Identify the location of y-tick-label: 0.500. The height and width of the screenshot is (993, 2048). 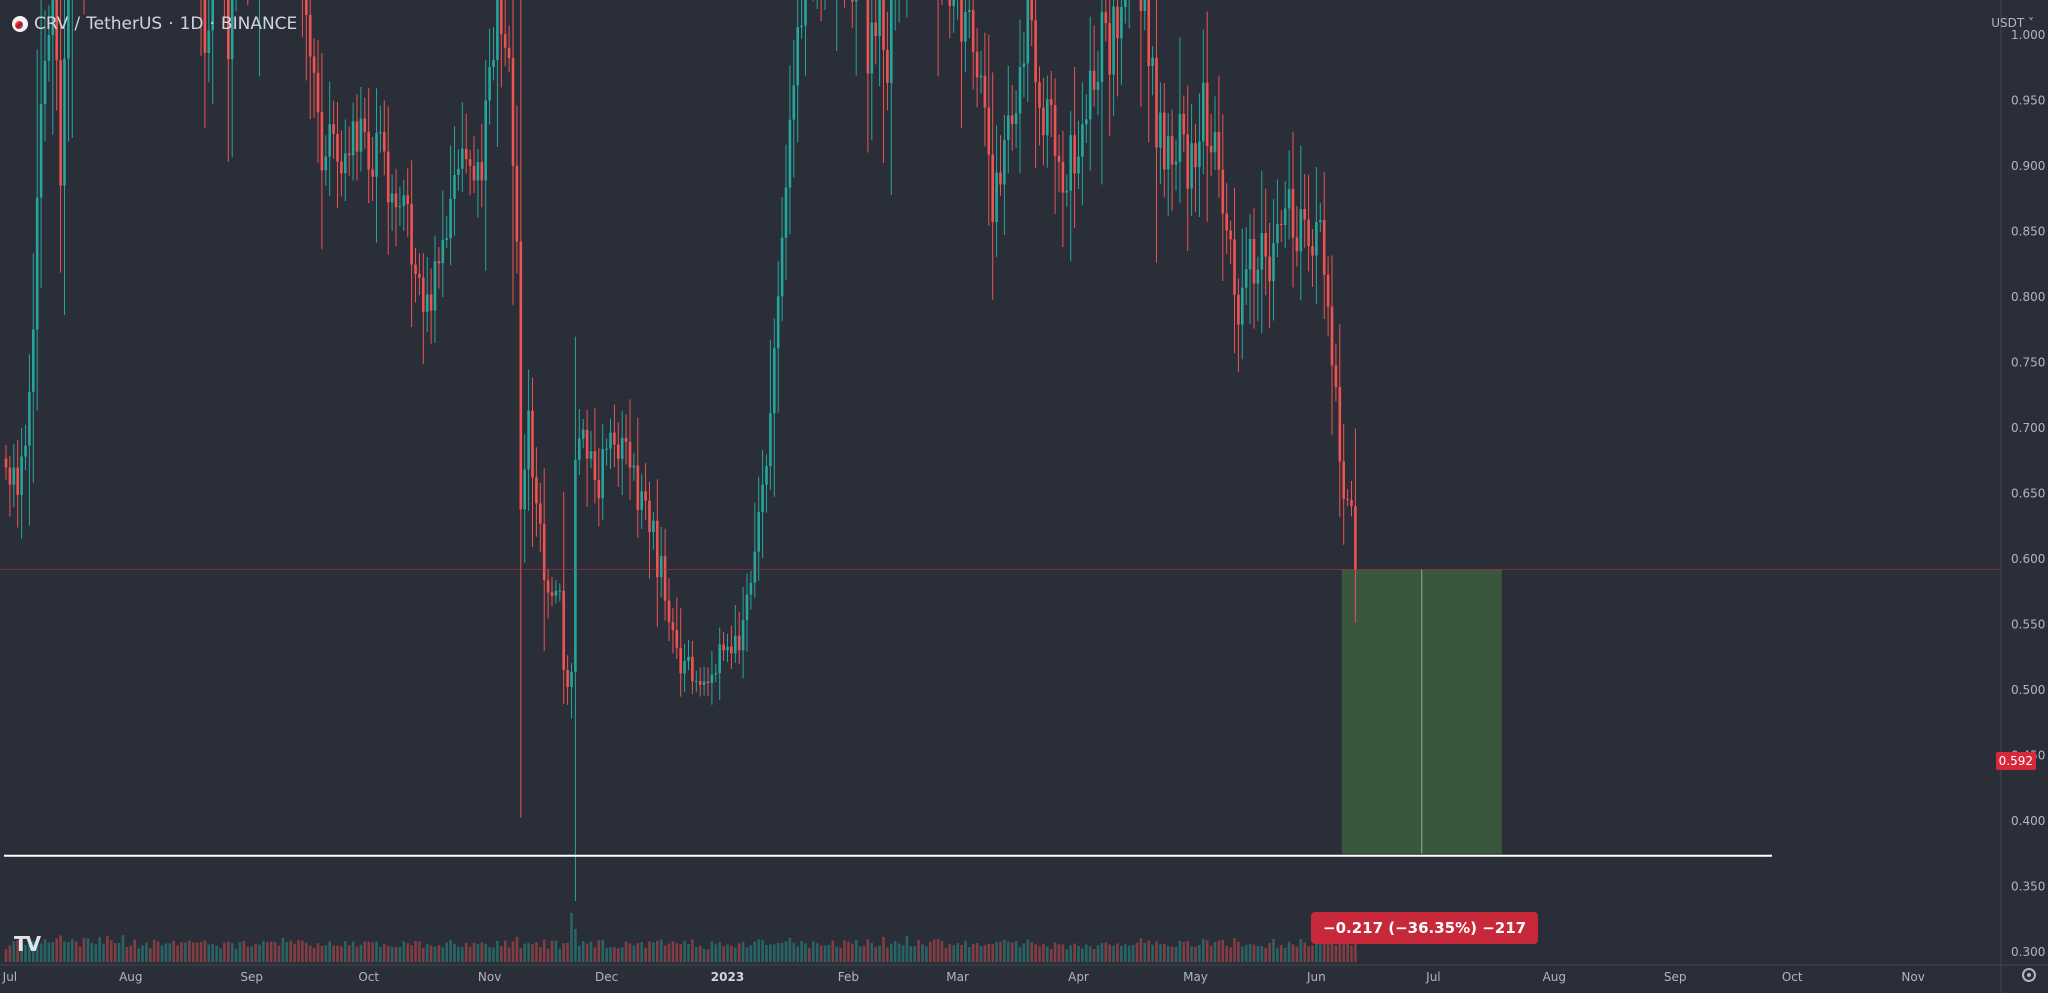
(2028, 690).